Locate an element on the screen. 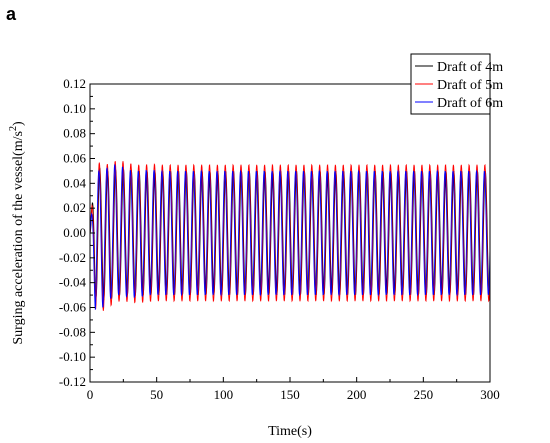 This screenshot has width=550, height=443. x-tick-label: 250 is located at coordinates (424, 394).